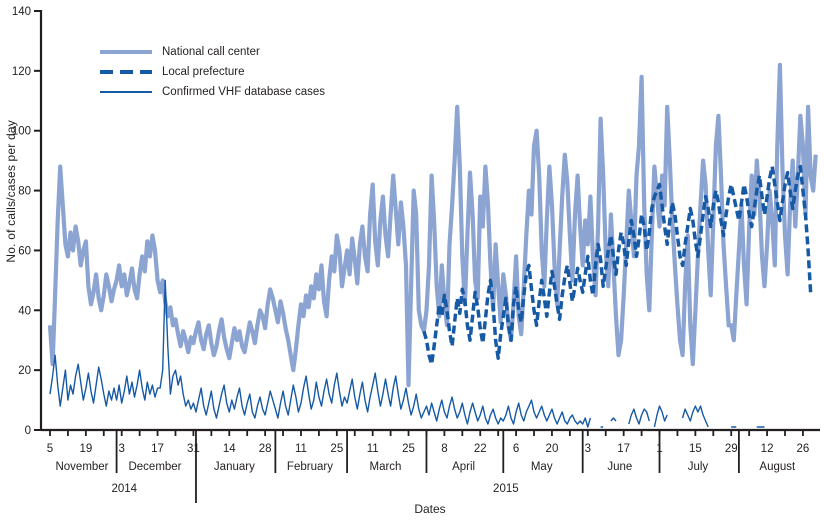 The image size is (824, 523). What do you see at coordinates (50, 449) in the screenshot?
I see `svg-text: 5` at bounding box center [50, 449].